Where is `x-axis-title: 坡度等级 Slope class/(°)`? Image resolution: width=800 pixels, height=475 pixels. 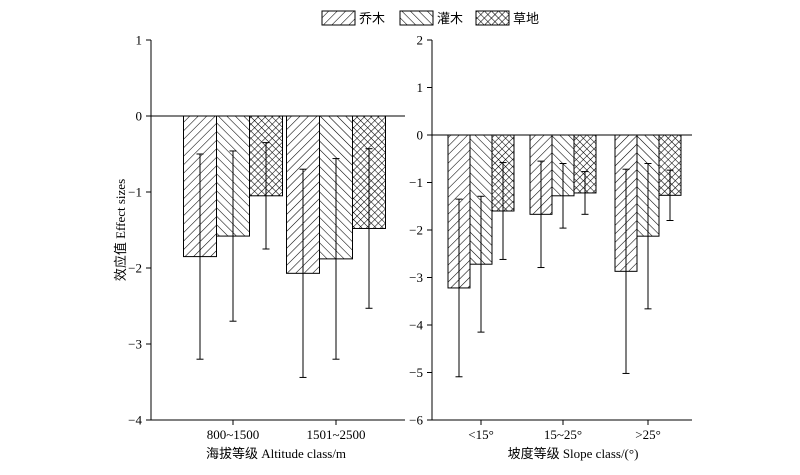 x-axis-title: 坡度等级 Slope class/(°) is located at coordinates (573, 453).